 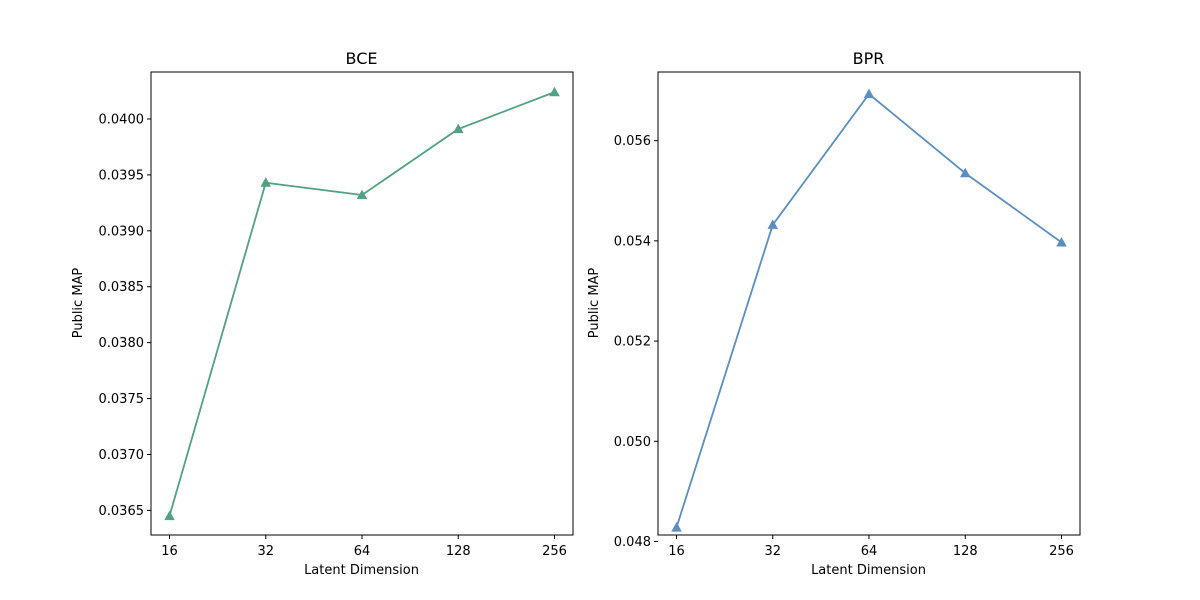 I want to click on y-tick-label: 0.0400, so click(x=122, y=119).